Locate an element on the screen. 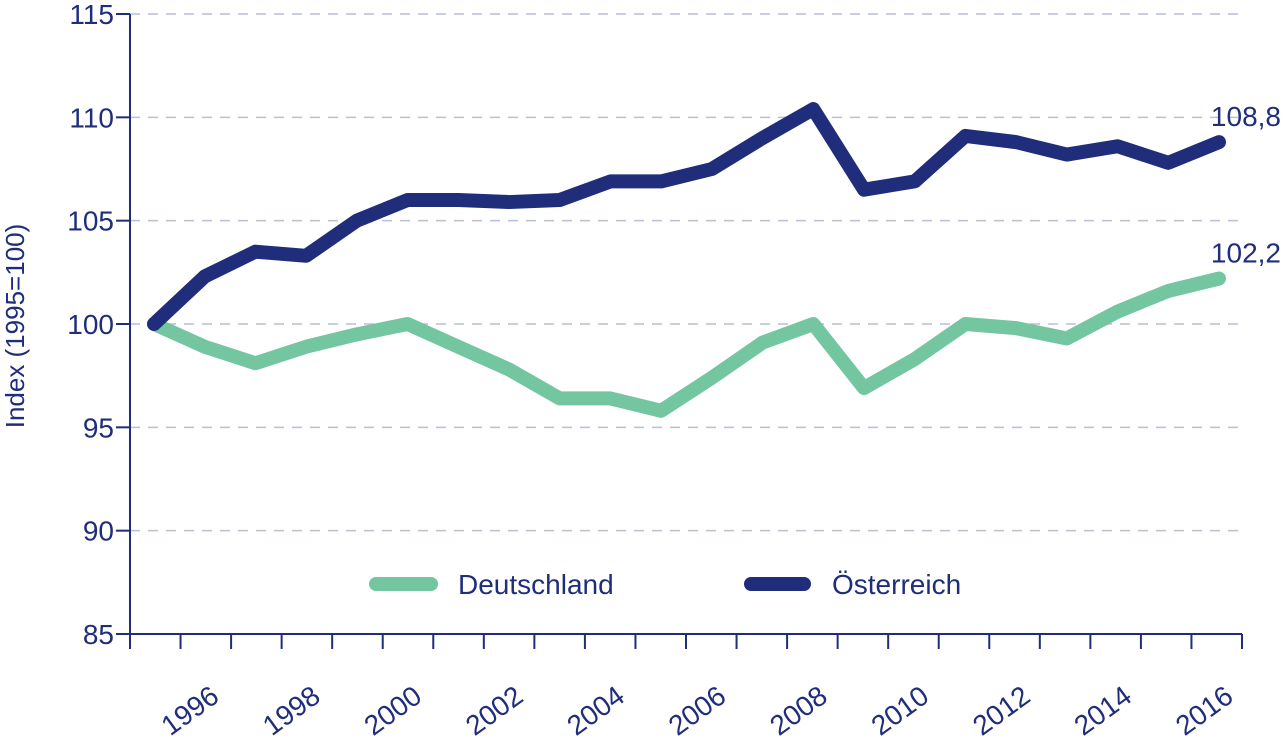 The image size is (1283, 744). x-tick-label: 2000 is located at coordinates (392, 711).